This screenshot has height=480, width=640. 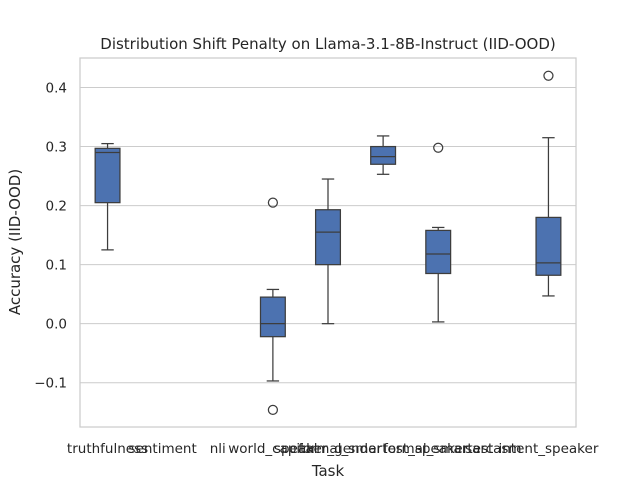 I want to click on y-axis-label: Accuracy (IID-OOD), so click(x=15, y=242).